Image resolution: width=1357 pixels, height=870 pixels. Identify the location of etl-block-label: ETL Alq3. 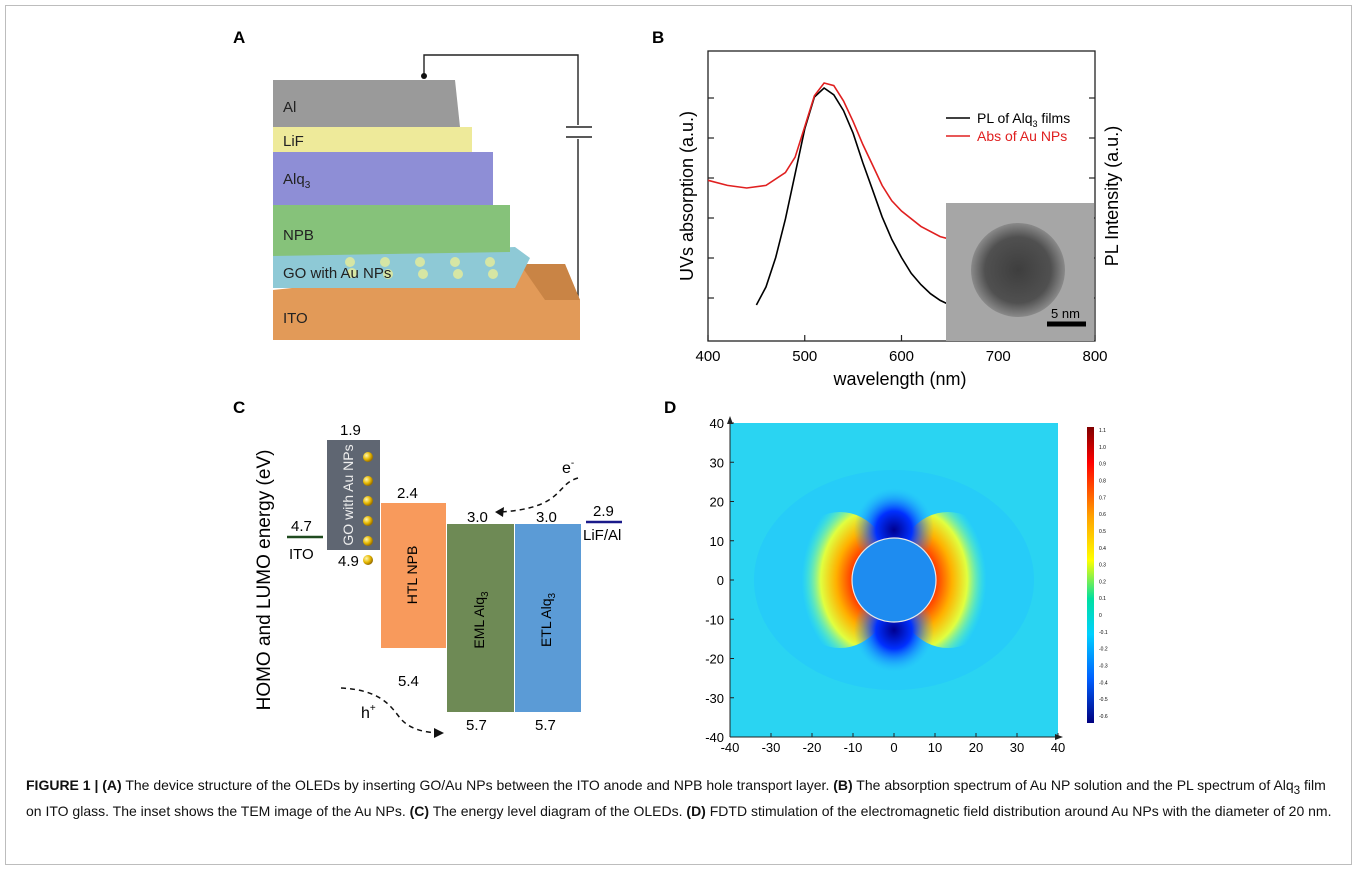
(548, 620).